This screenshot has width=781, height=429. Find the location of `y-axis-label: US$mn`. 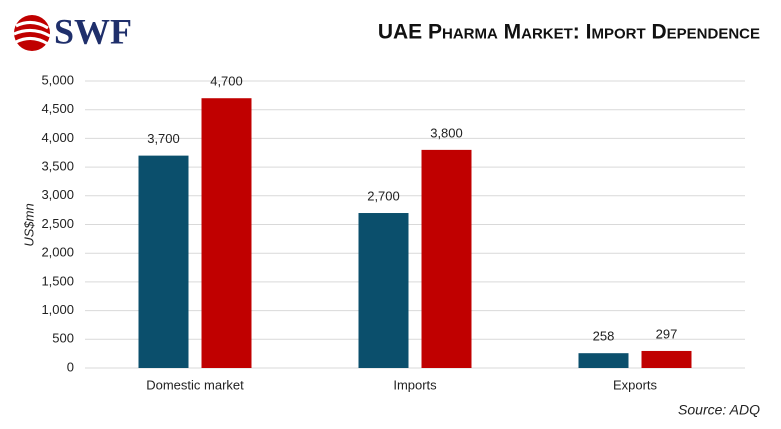

y-axis-label: US$mn is located at coordinates (28, 224).